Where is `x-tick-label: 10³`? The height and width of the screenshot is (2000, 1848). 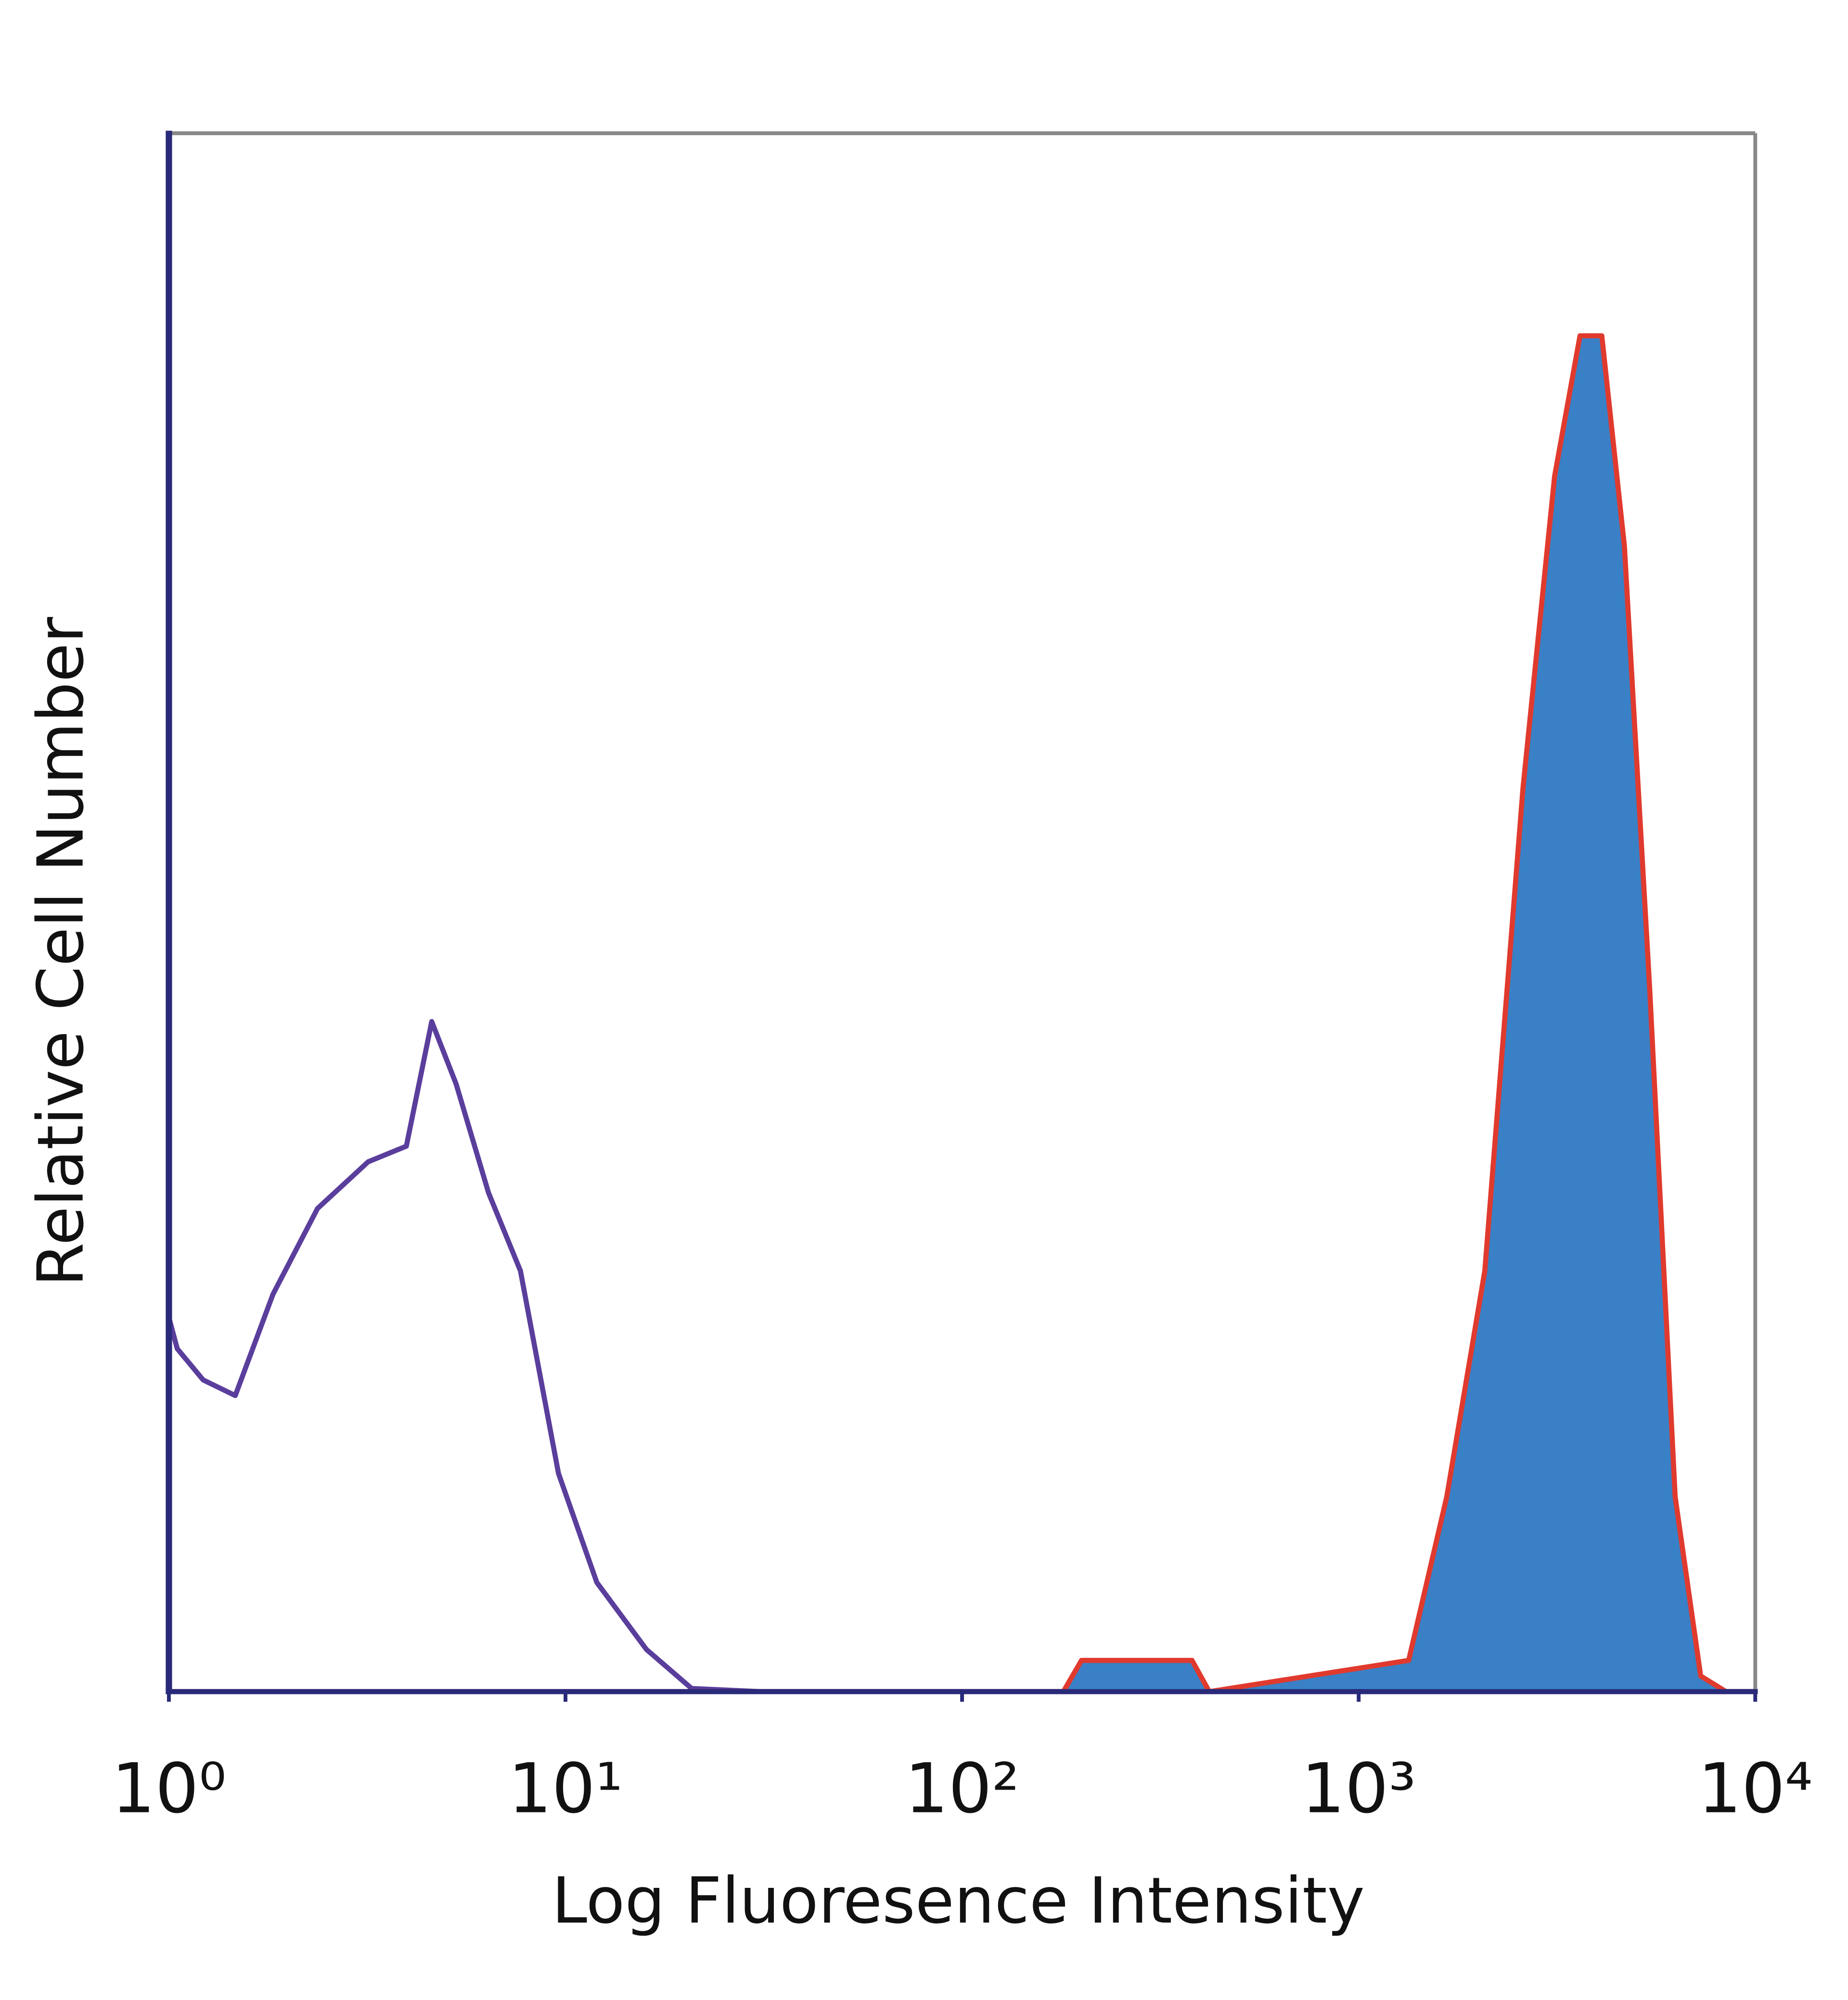
x-tick-label: 10³ is located at coordinates (1358, 1789).